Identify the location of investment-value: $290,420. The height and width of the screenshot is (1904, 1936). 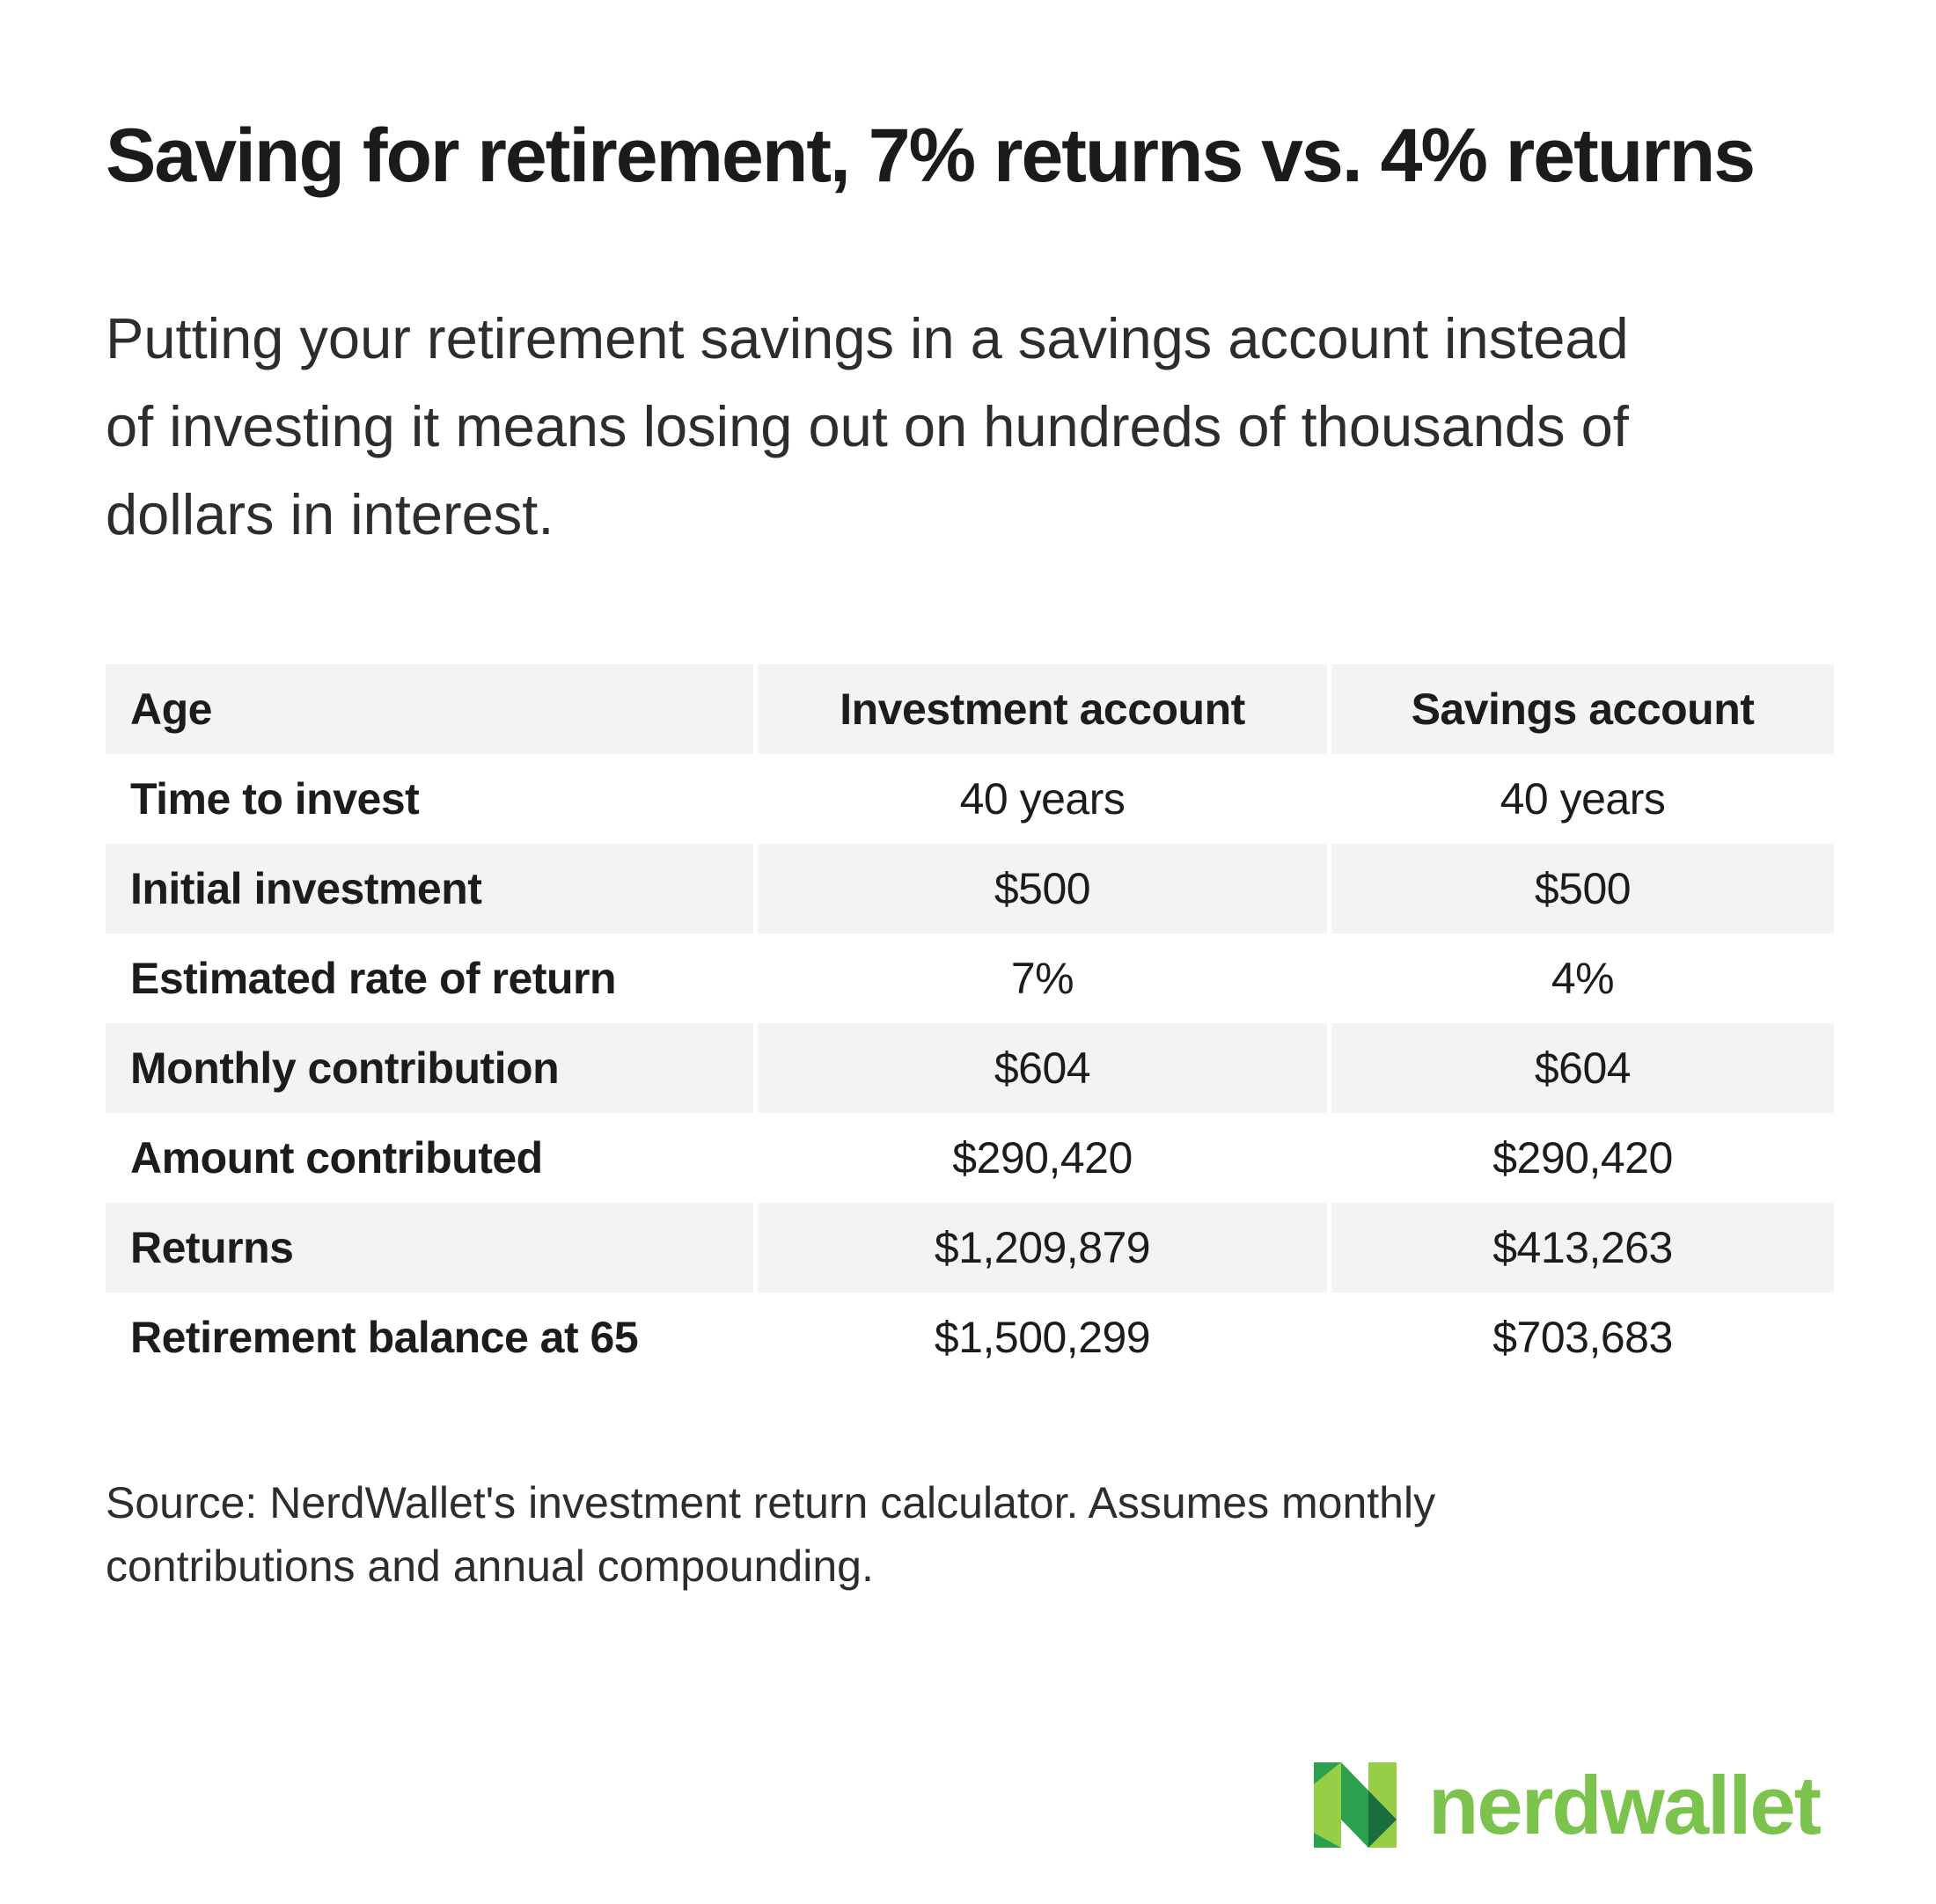
(1042, 1158).